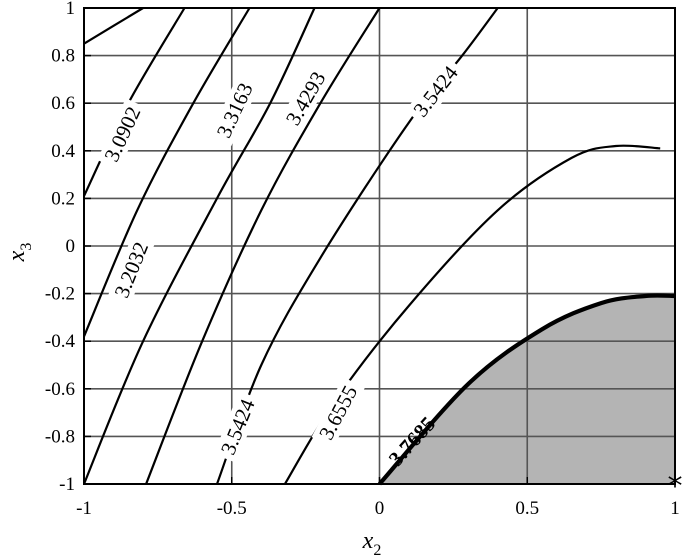 This screenshot has width=685, height=560. I want to click on contour-label: 3.2032, so click(131, 270).